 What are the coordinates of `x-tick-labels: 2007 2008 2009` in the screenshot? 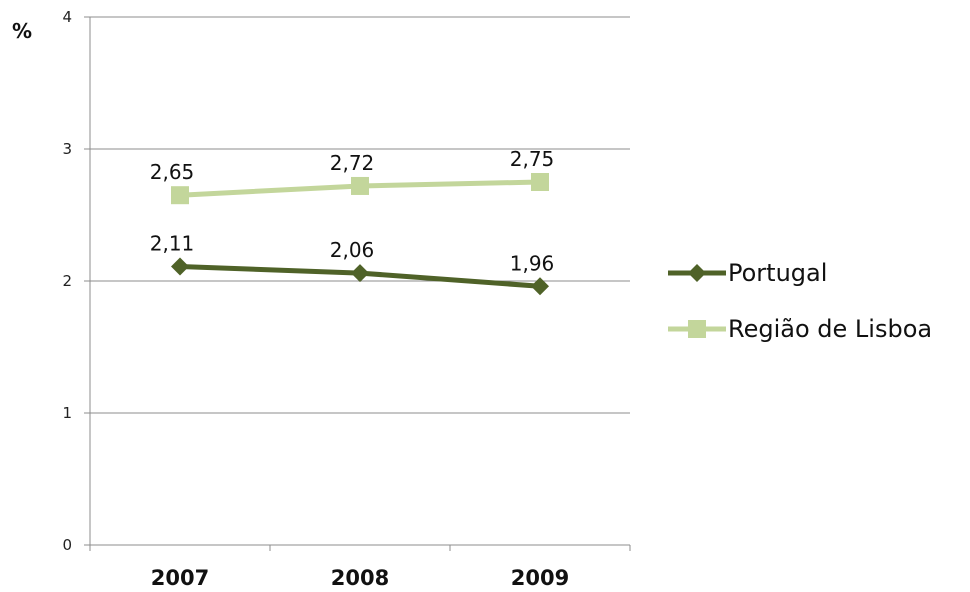 It's located at (360, 578).